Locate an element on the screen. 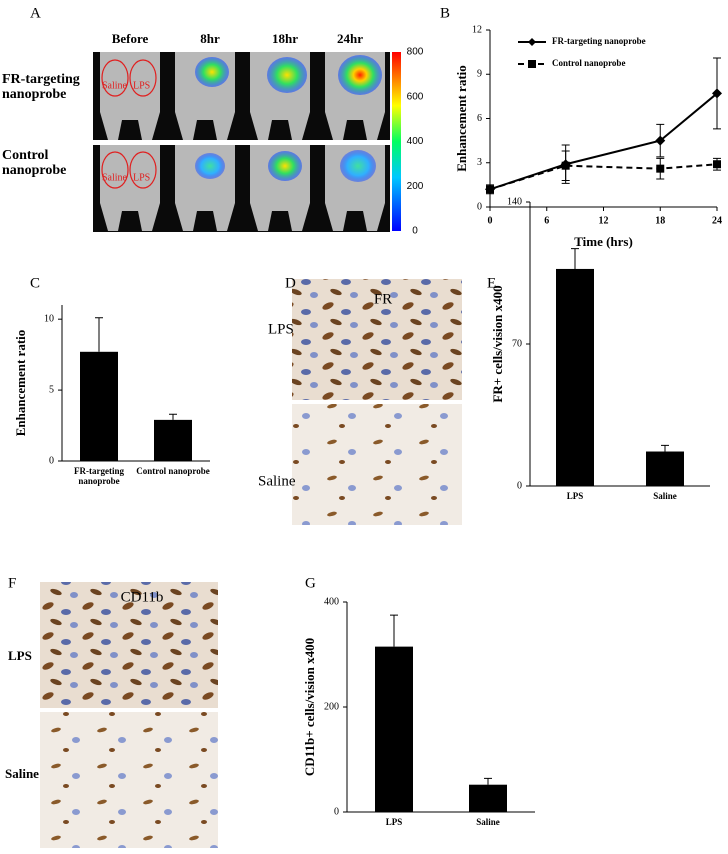 The width and height of the screenshot is (728, 854). x-tick-label: FR-targeting nanoprobe is located at coordinates (99, 476).